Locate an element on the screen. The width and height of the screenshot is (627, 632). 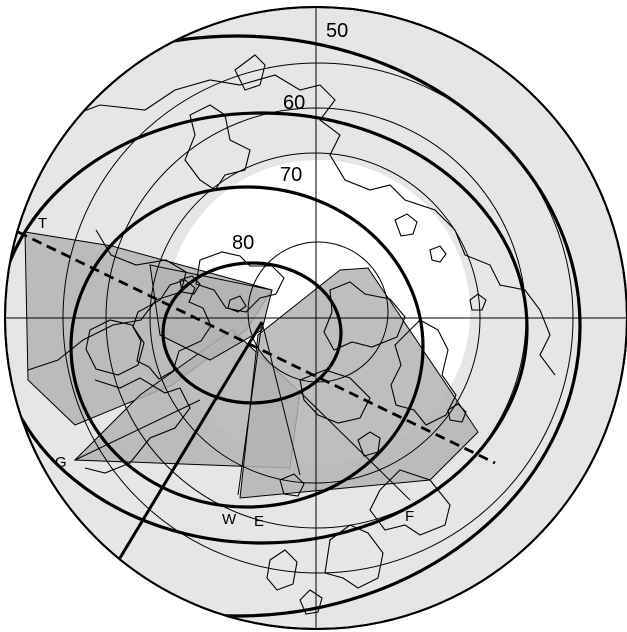
marker-label-g: G is located at coordinates (61, 462).